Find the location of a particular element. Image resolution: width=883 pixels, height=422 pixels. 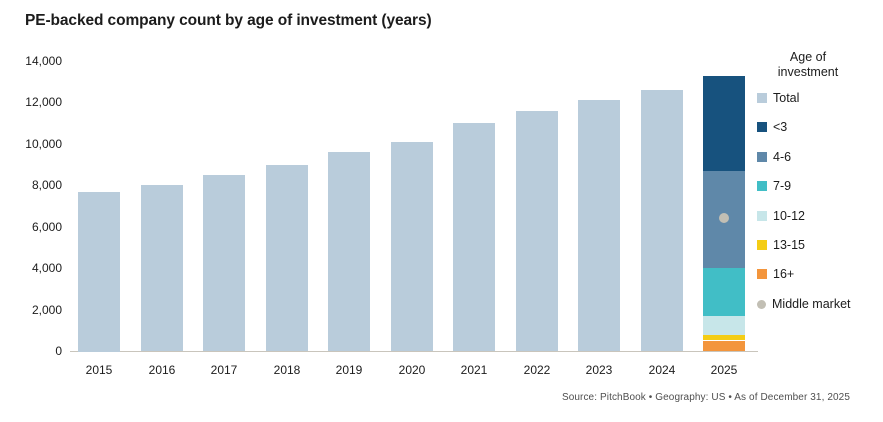

y-axis-tick-label: 6,000 is located at coordinates (46, 227).